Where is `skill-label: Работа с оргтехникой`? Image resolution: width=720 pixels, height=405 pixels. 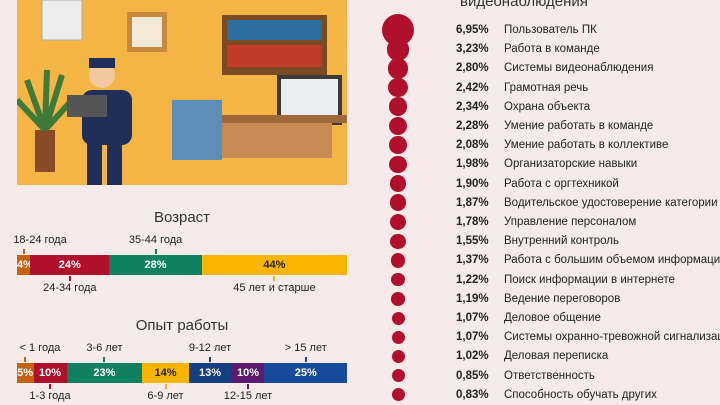
skill-label: Работа с оргтехникой is located at coordinates (561, 183).